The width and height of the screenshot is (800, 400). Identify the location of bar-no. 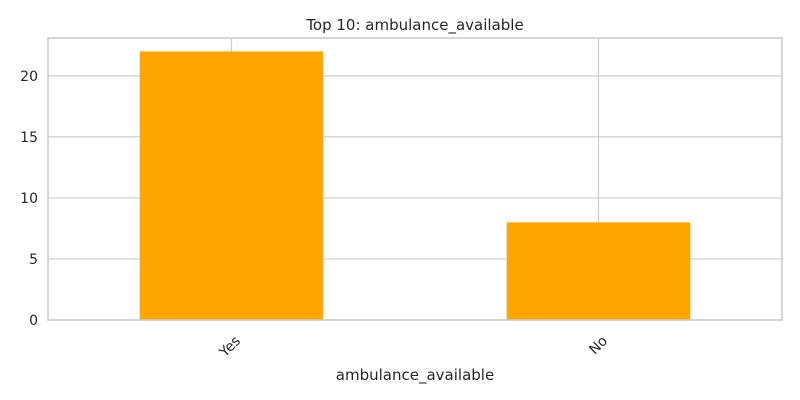
(598, 271).